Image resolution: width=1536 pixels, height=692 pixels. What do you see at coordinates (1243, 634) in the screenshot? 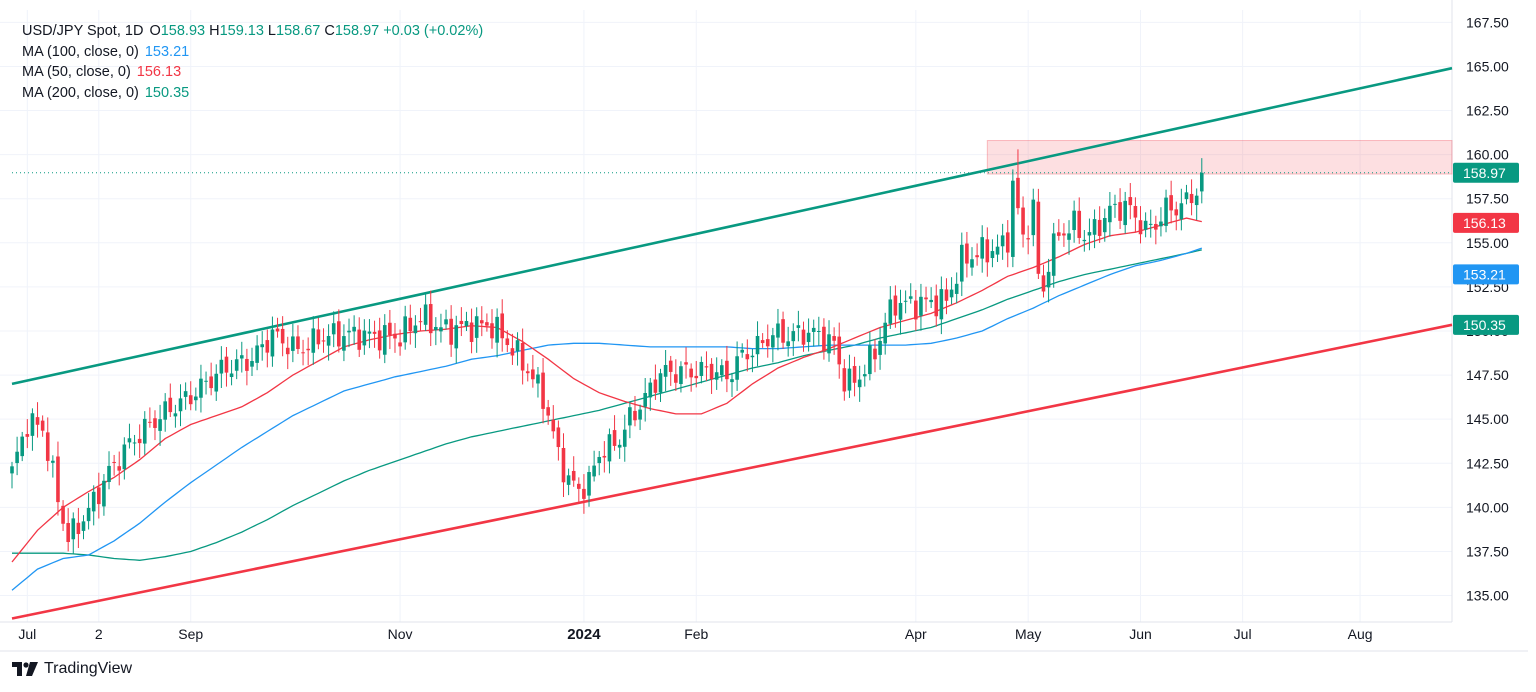
I see `time-axis-label: Jul` at bounding box center [1243, 634].